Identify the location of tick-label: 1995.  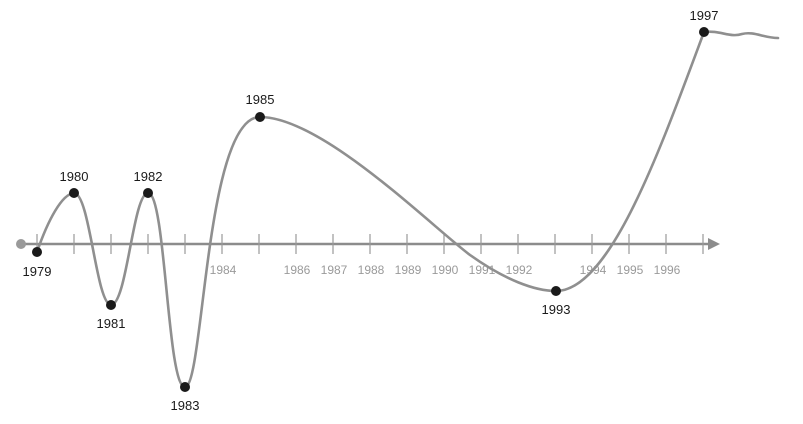
(630, 270).